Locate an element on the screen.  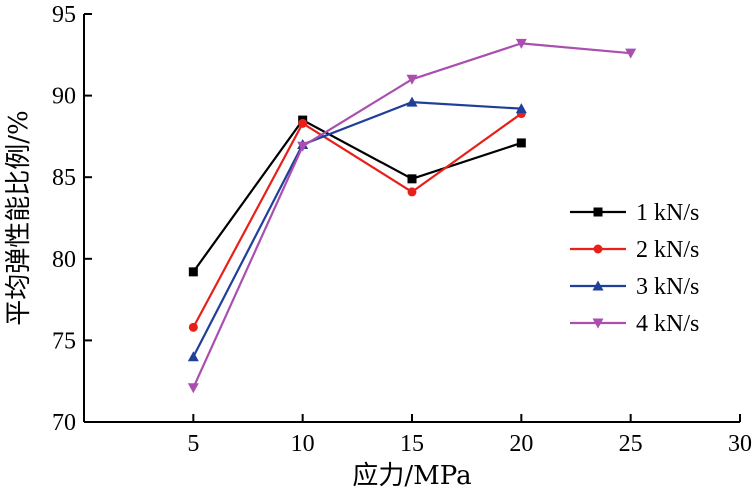
y-tick-label: 95 is located at coordinates (64, 15).